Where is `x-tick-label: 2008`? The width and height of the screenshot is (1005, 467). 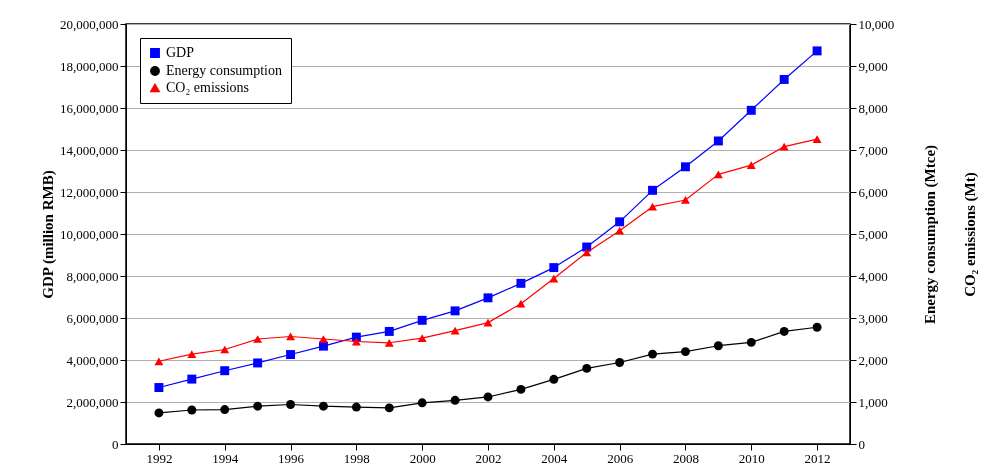
x-tick-label: 2008 is located at coordinates (685, 458).